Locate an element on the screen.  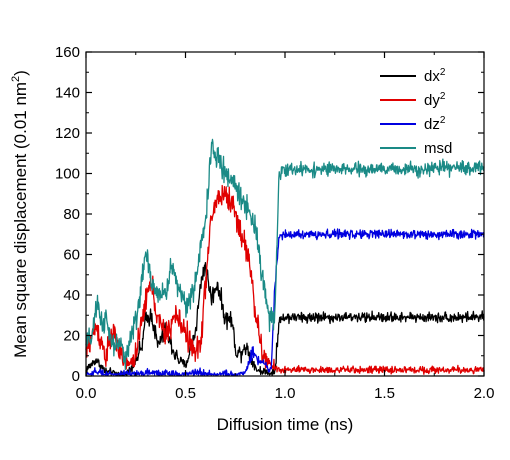
y-tick-label: 140 is located at coordinates (67, 93).